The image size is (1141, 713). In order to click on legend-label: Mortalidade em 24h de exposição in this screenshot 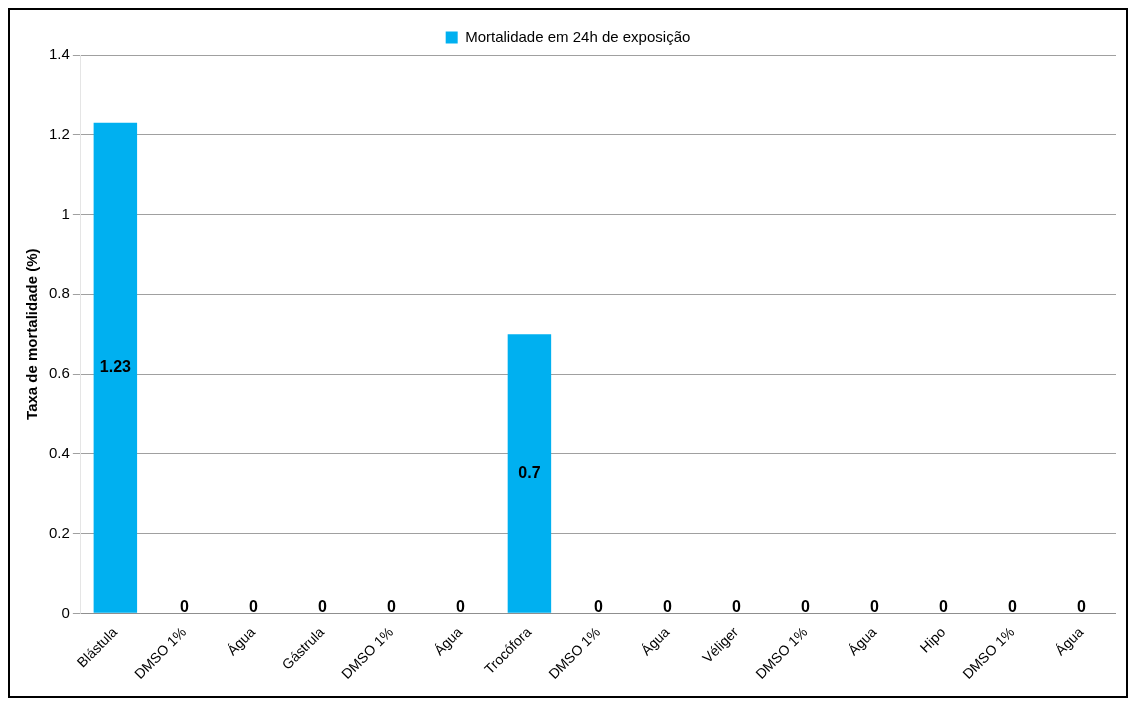, I will do `click(578, 36)`.